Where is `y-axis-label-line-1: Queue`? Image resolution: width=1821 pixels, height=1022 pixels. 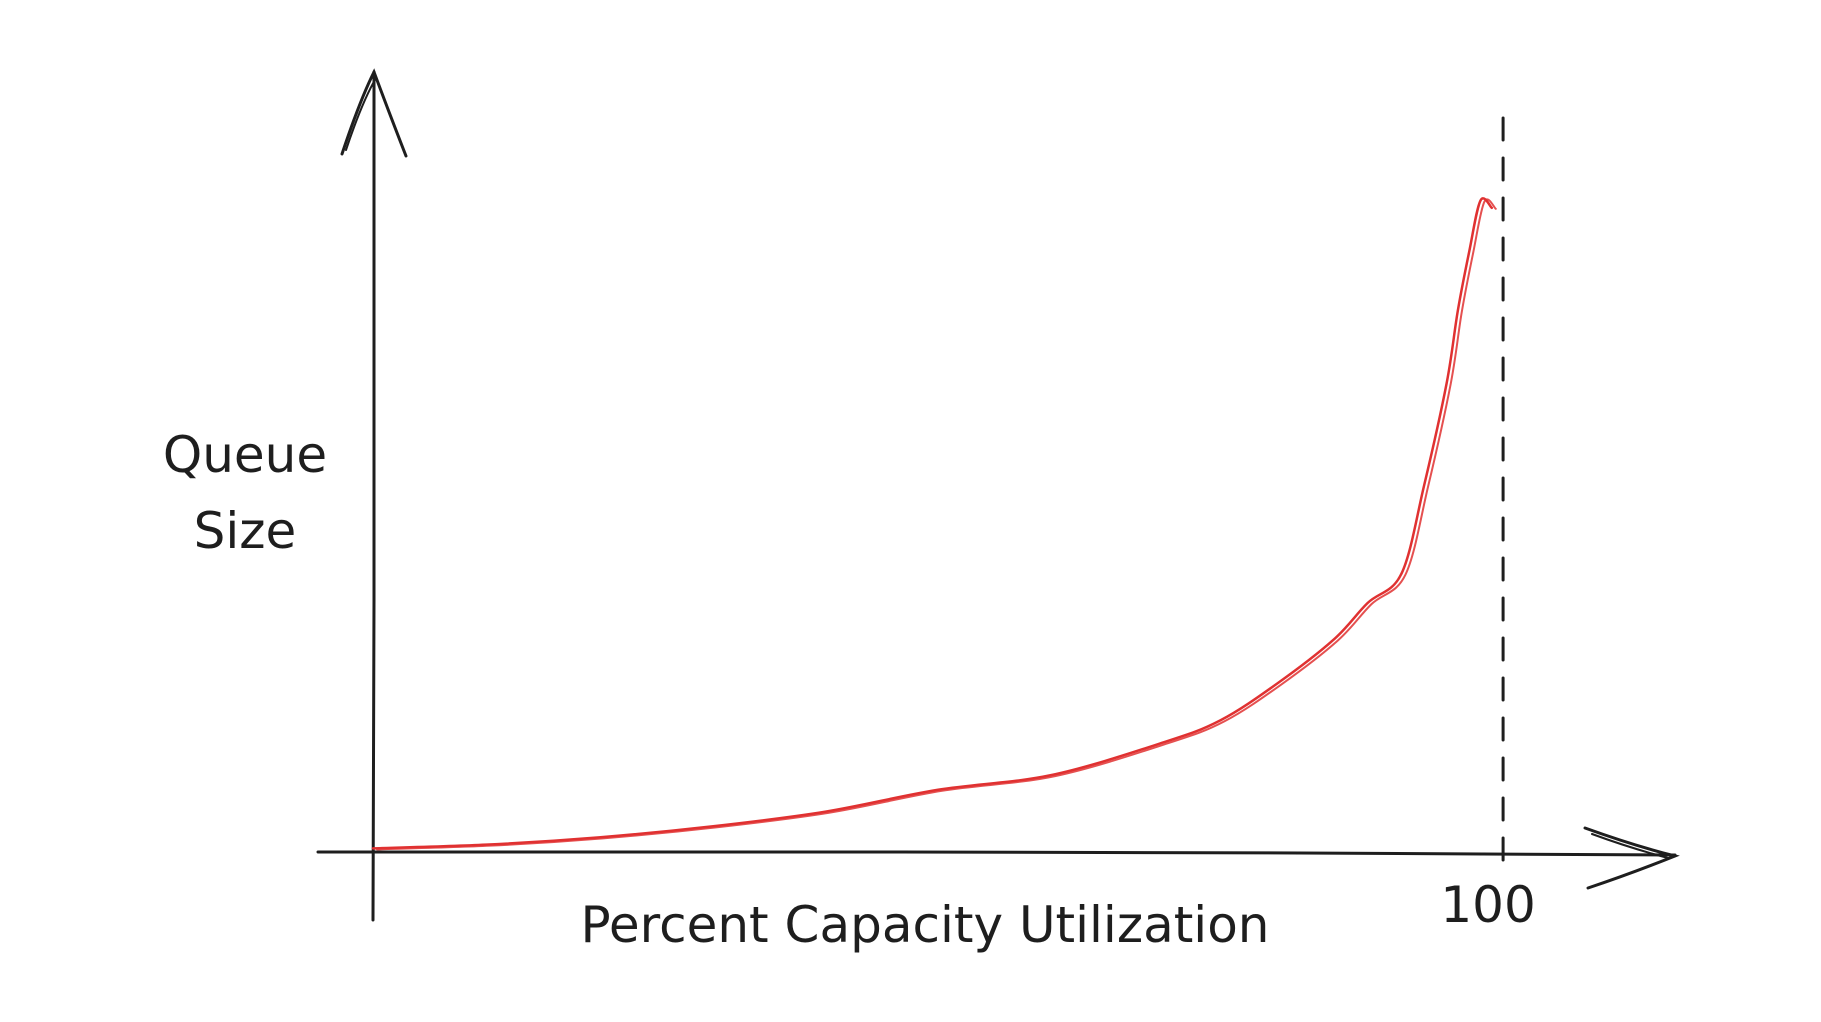 y-axis-label-line-1: Queue is located at coordinates (245, 455).